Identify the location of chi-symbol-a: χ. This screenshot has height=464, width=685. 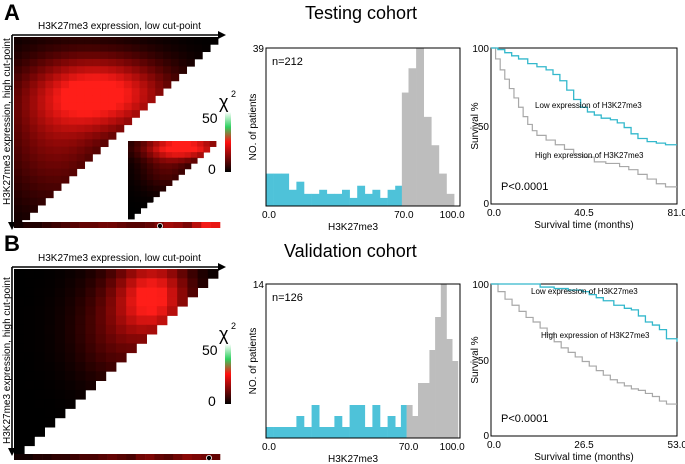
(224, 102).